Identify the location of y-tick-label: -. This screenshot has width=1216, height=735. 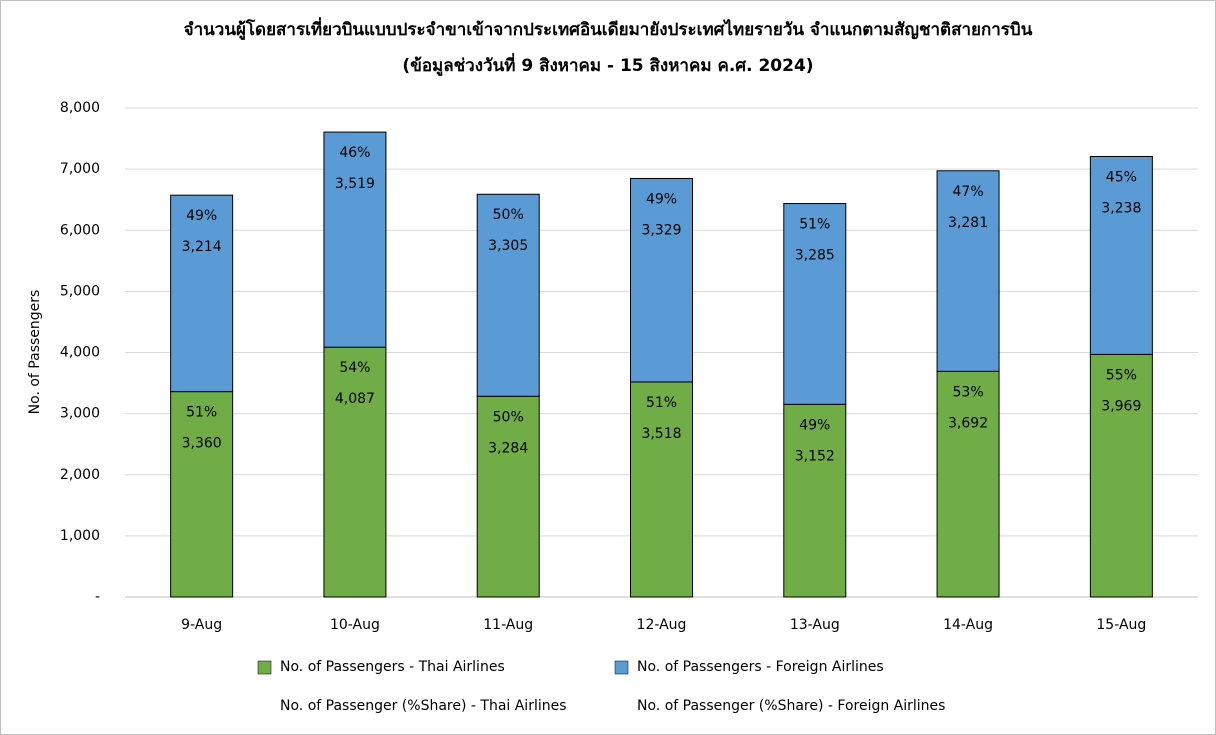
(97, 597).